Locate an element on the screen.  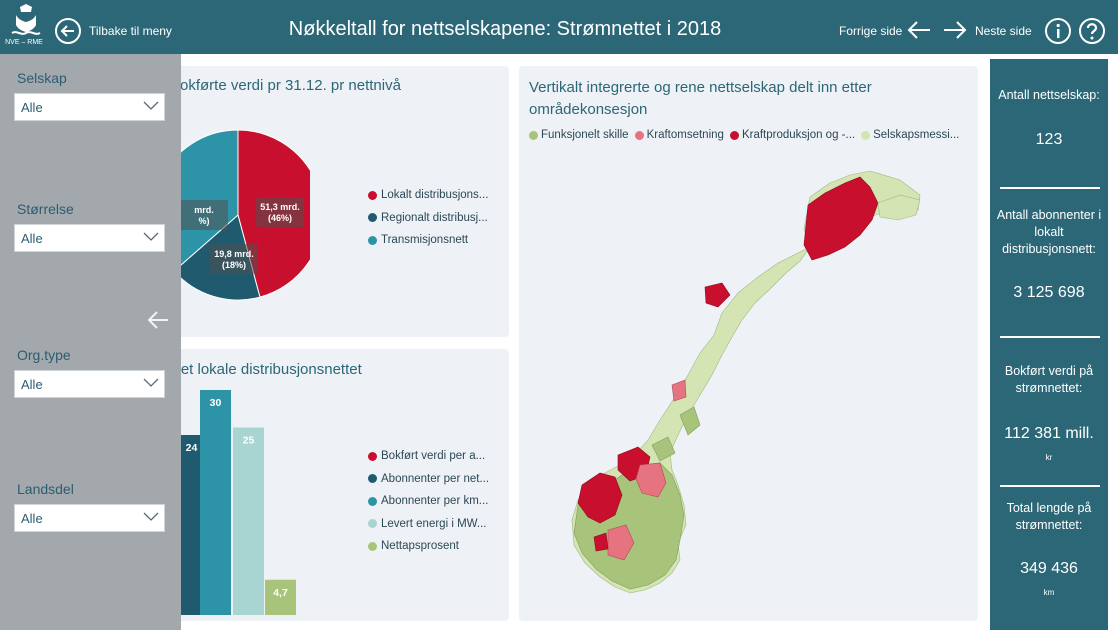
pie-data-label: 51,3 mrd. (46%) is located at coordinates (280, 212).